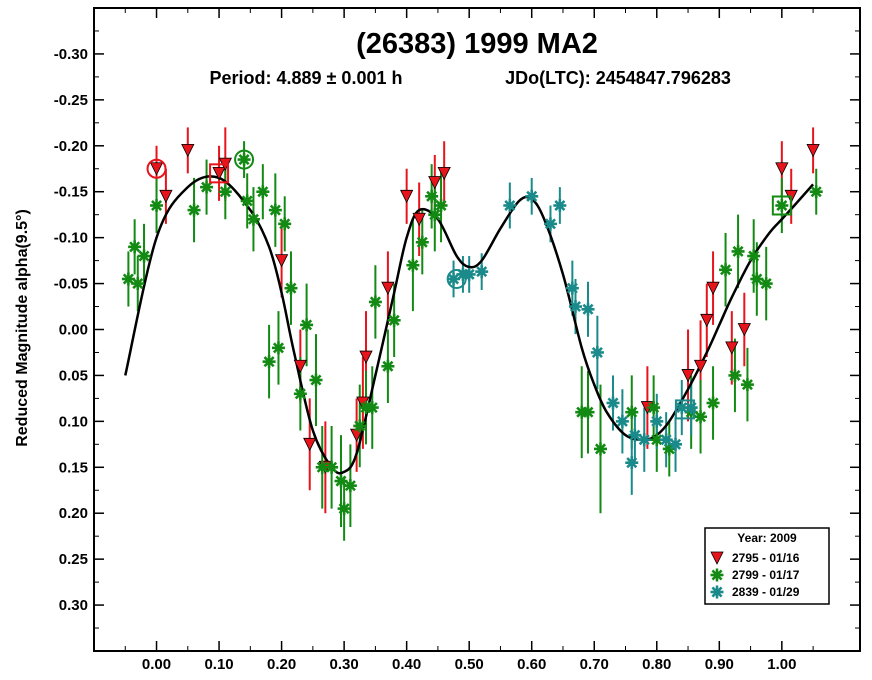 This screenshot has width=872, height=680. I want to click on y-tick-label: -0.25, so click(71, 100).